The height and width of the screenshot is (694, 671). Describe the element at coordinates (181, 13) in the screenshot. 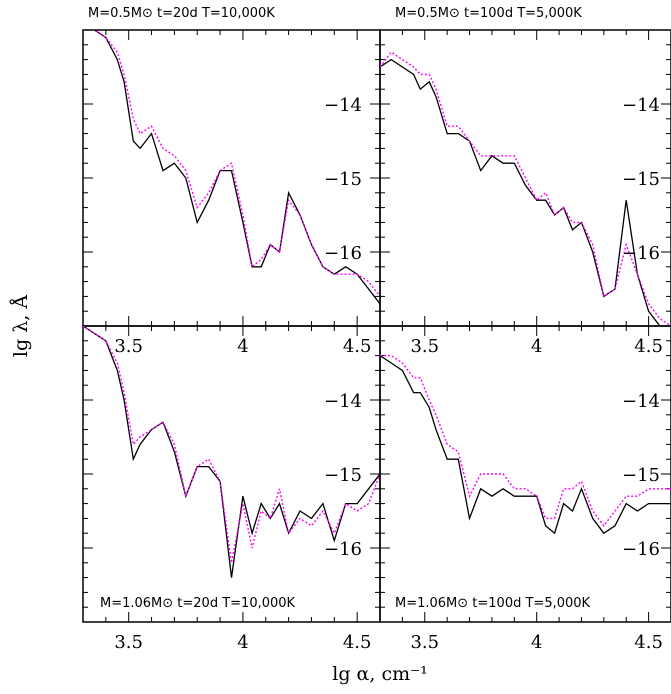

I see `panel-title: M=0.5M⊙ t=20d T=10,000K` at that location.